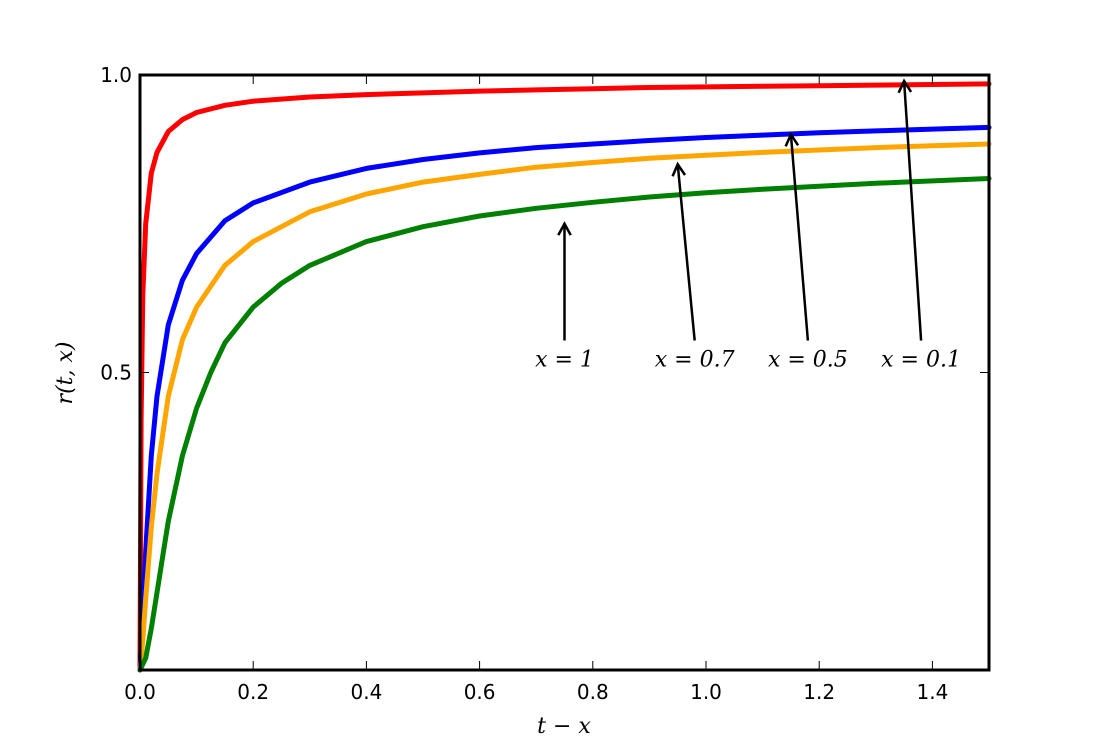 The width and height of the screenshot is (1100, 747). I want to click on x-tick-label: 0.4, so click(366, 692).